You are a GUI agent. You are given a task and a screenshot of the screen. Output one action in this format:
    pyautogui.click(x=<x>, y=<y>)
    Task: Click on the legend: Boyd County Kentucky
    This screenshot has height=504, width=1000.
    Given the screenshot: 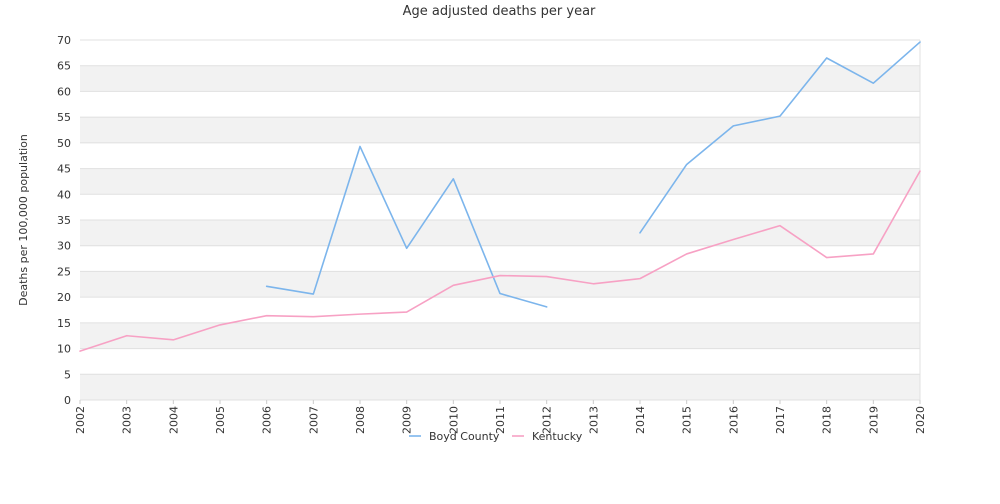 What is the action you would take?
    pyautogui.click(x=496, y=436)
    